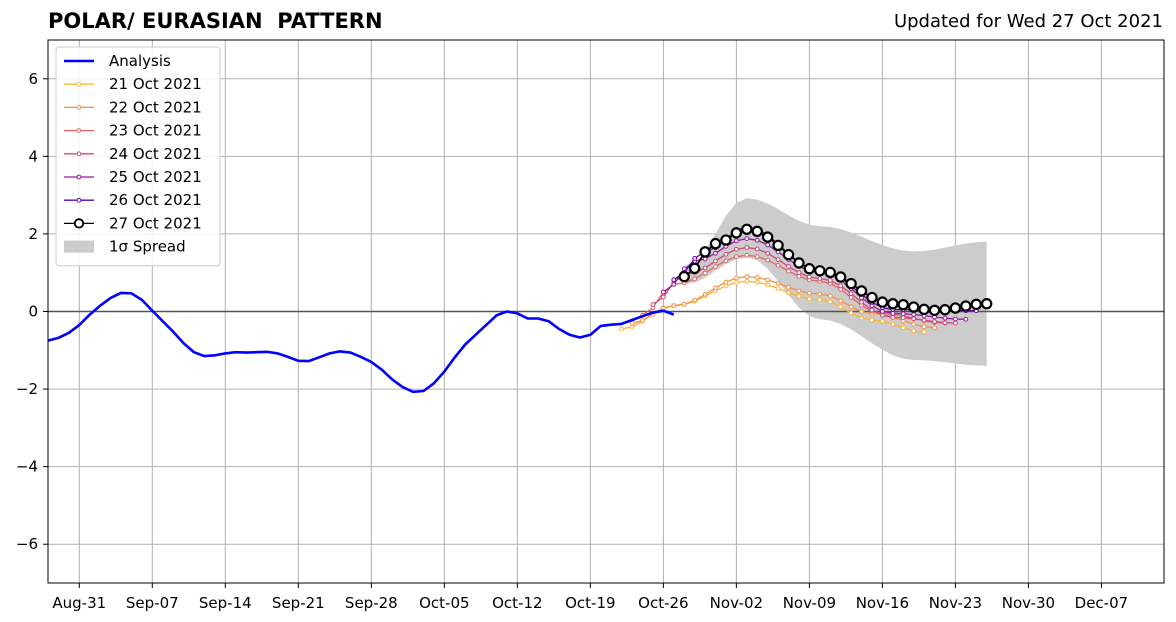 This screenshot has height=622, width=1176. What do you see at coordinates (517, 603) in the screenshot?
I see `x-tick-label: Oct-12` at bounding box center [517, 603].